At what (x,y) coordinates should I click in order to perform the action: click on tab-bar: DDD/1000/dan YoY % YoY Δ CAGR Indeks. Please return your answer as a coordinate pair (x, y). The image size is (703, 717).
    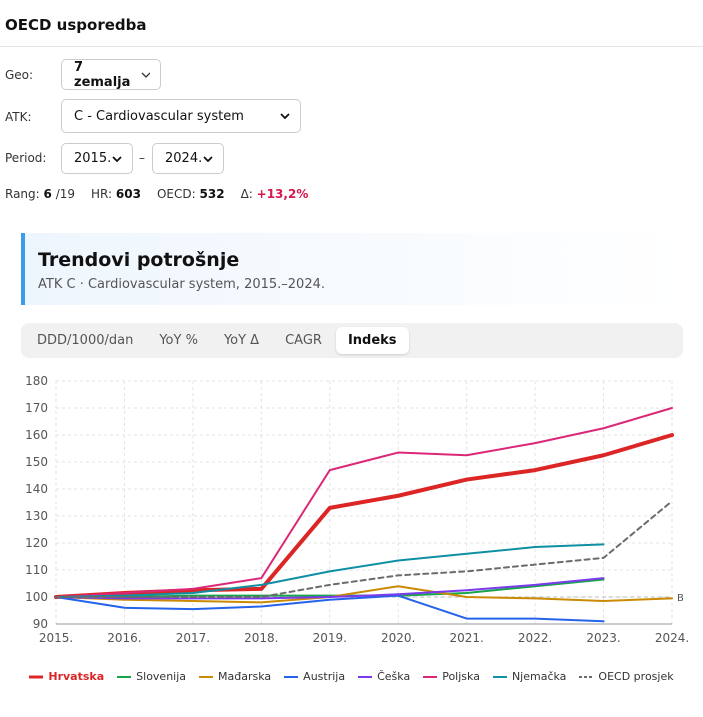
    Looking at the image, I should click on (352, 340).